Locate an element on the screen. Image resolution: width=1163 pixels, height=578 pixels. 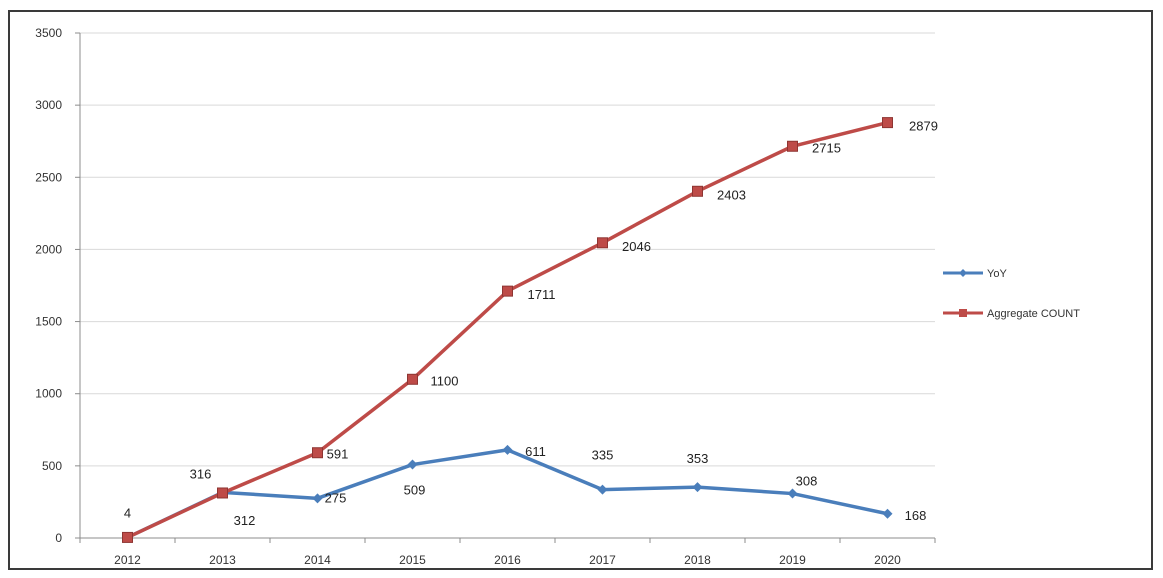
x-tick-label: 2012 is located at coordinates (127, 560).